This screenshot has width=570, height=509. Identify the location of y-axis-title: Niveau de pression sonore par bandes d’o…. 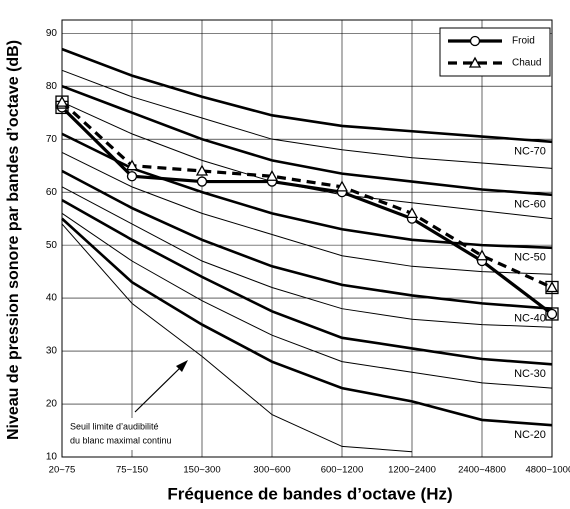
(13, 240).